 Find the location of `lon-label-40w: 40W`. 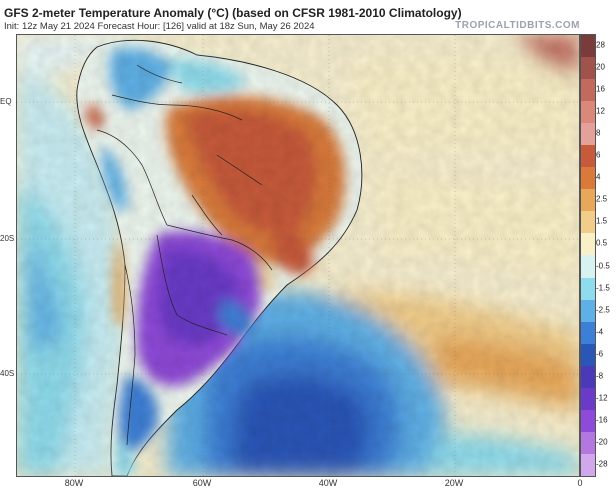

lon-label-40w: 40W is located at coordinates (328, 483).